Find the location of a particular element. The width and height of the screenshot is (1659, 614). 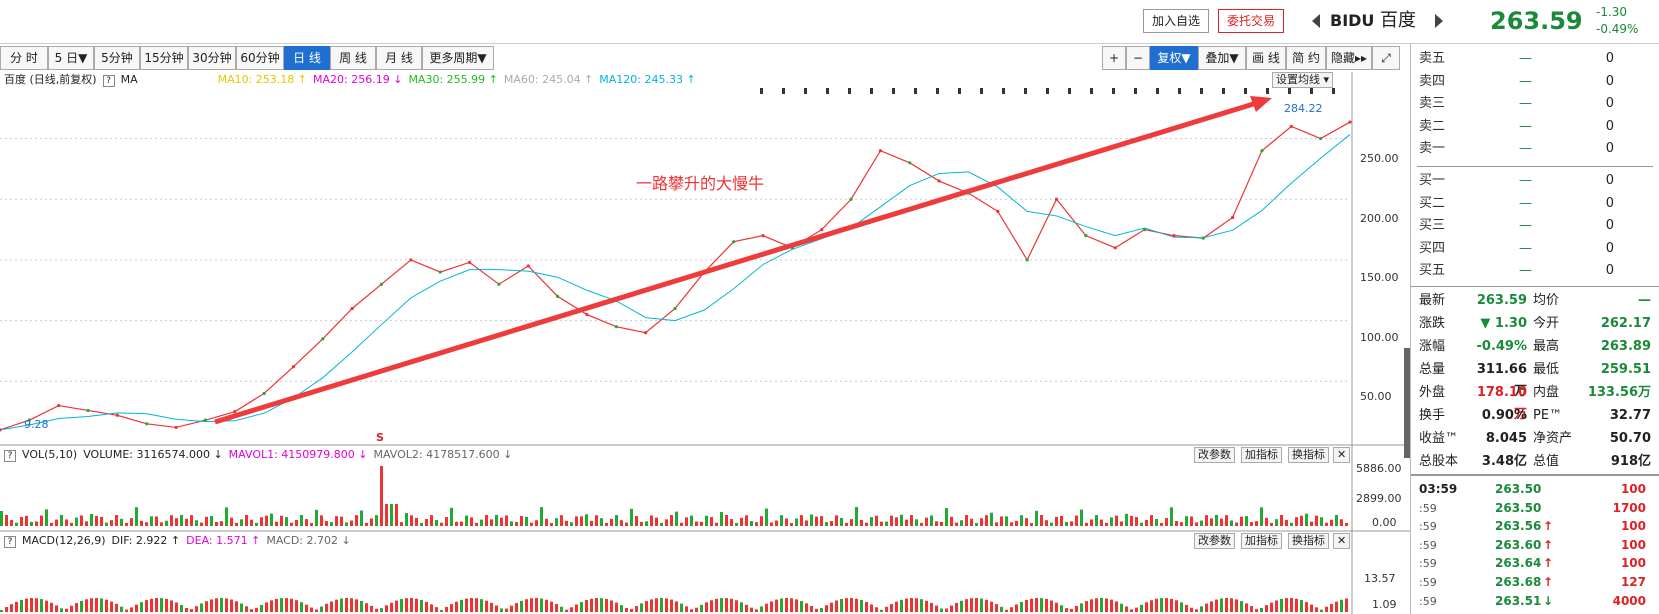

stat-label: 净资产 is located at coordinates (1553, 438).